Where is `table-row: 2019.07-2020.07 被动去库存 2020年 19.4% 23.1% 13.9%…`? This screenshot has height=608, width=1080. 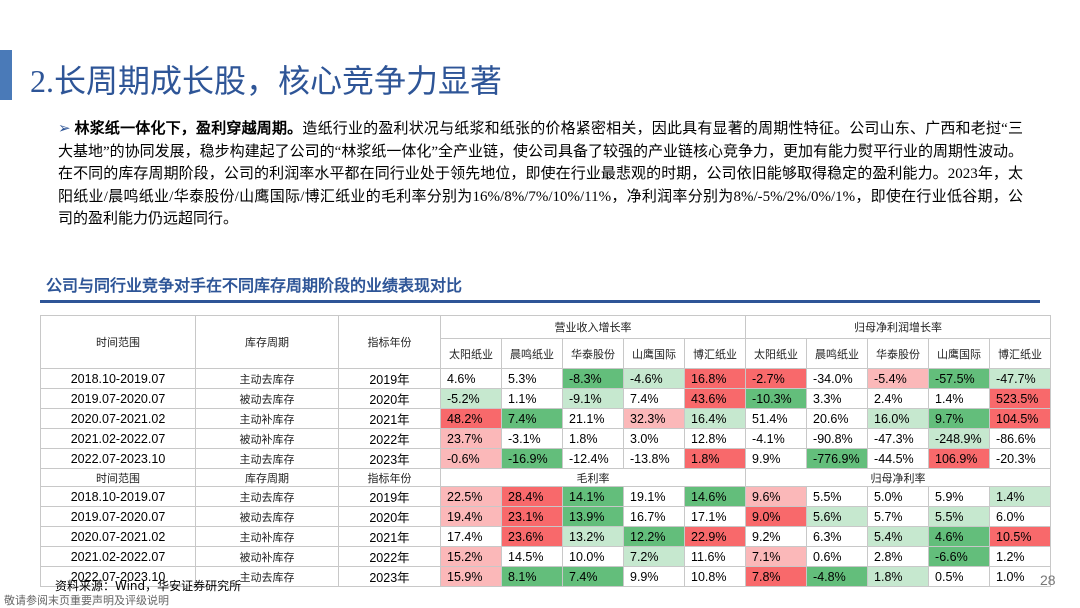 table-row: 2019.07-2020.07 被动去库存 2020年 19.4% 23.1% 13.9%… is located at coordinates (546, 516).